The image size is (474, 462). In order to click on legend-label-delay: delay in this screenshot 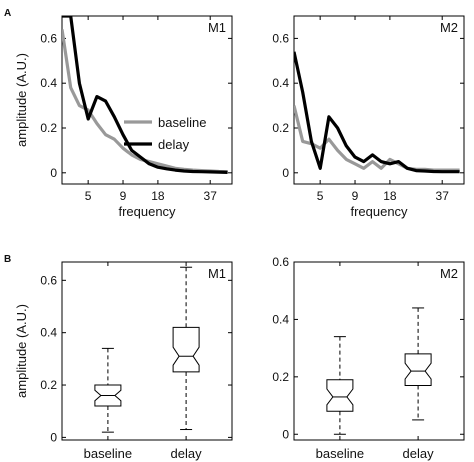, I will do `click(174, 144)`.